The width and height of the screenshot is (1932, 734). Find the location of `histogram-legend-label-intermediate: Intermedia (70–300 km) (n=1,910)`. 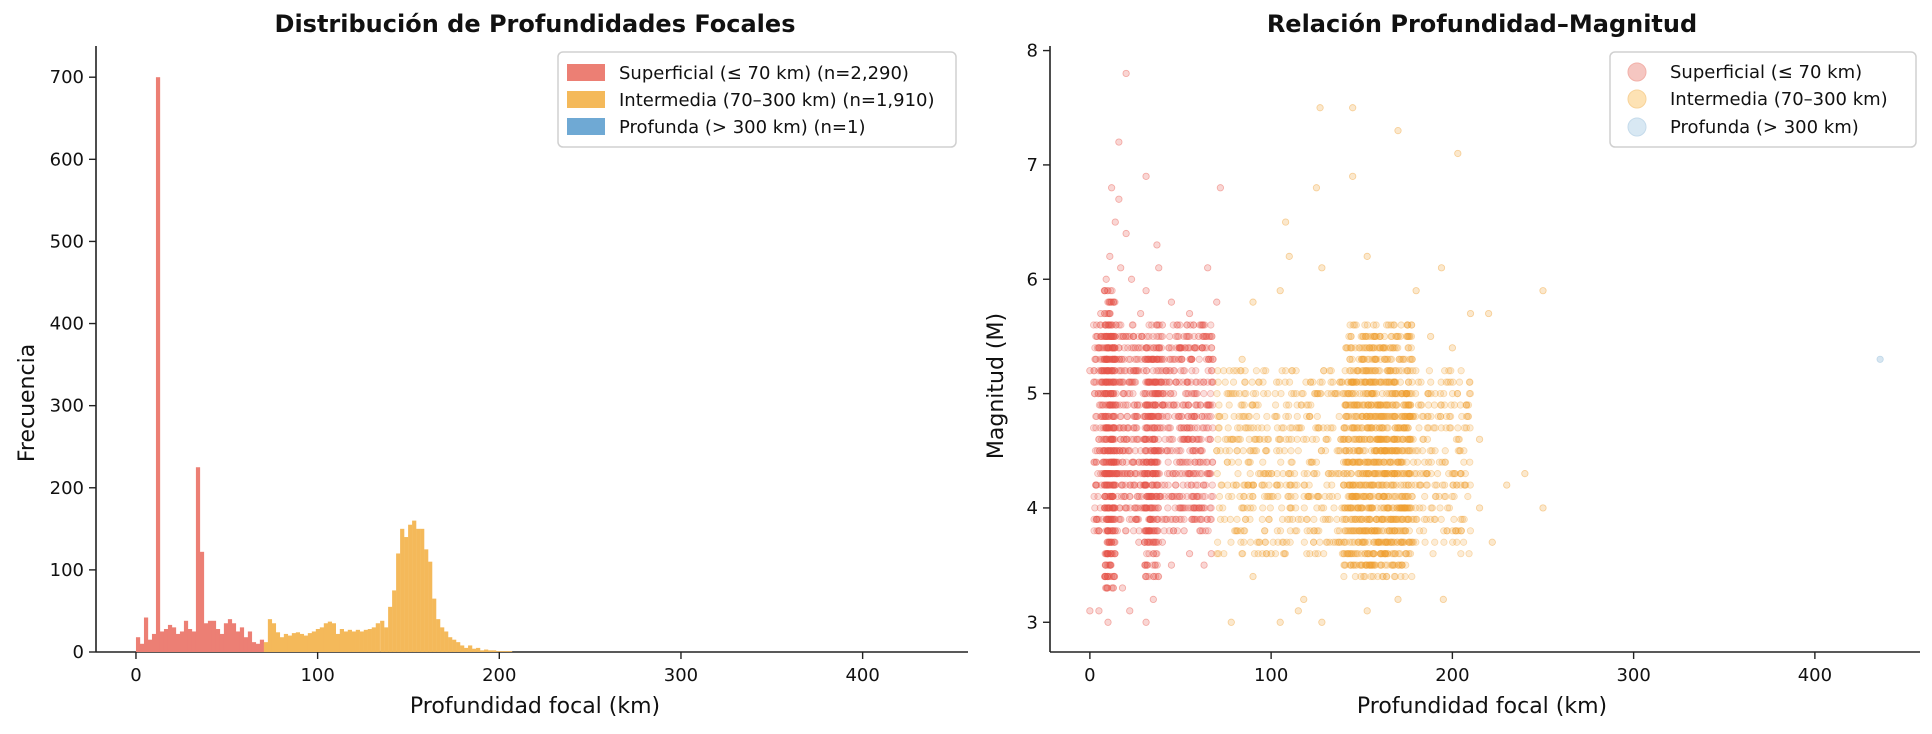

histogram-legend-label-intermediate: Intermedia (70–300 km) (n=1,910) is located at coordinates (777, 100).